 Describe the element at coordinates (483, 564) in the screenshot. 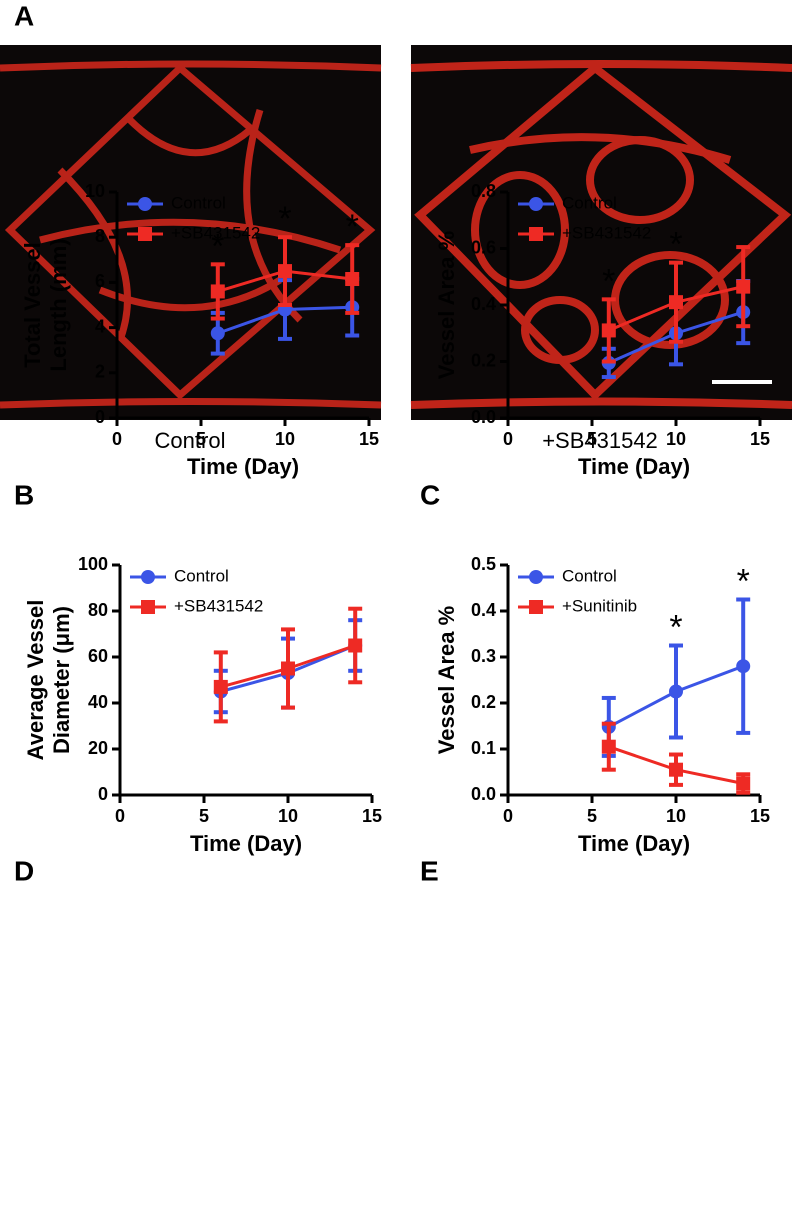

I see `y-tick-label: 0.5` at that location.